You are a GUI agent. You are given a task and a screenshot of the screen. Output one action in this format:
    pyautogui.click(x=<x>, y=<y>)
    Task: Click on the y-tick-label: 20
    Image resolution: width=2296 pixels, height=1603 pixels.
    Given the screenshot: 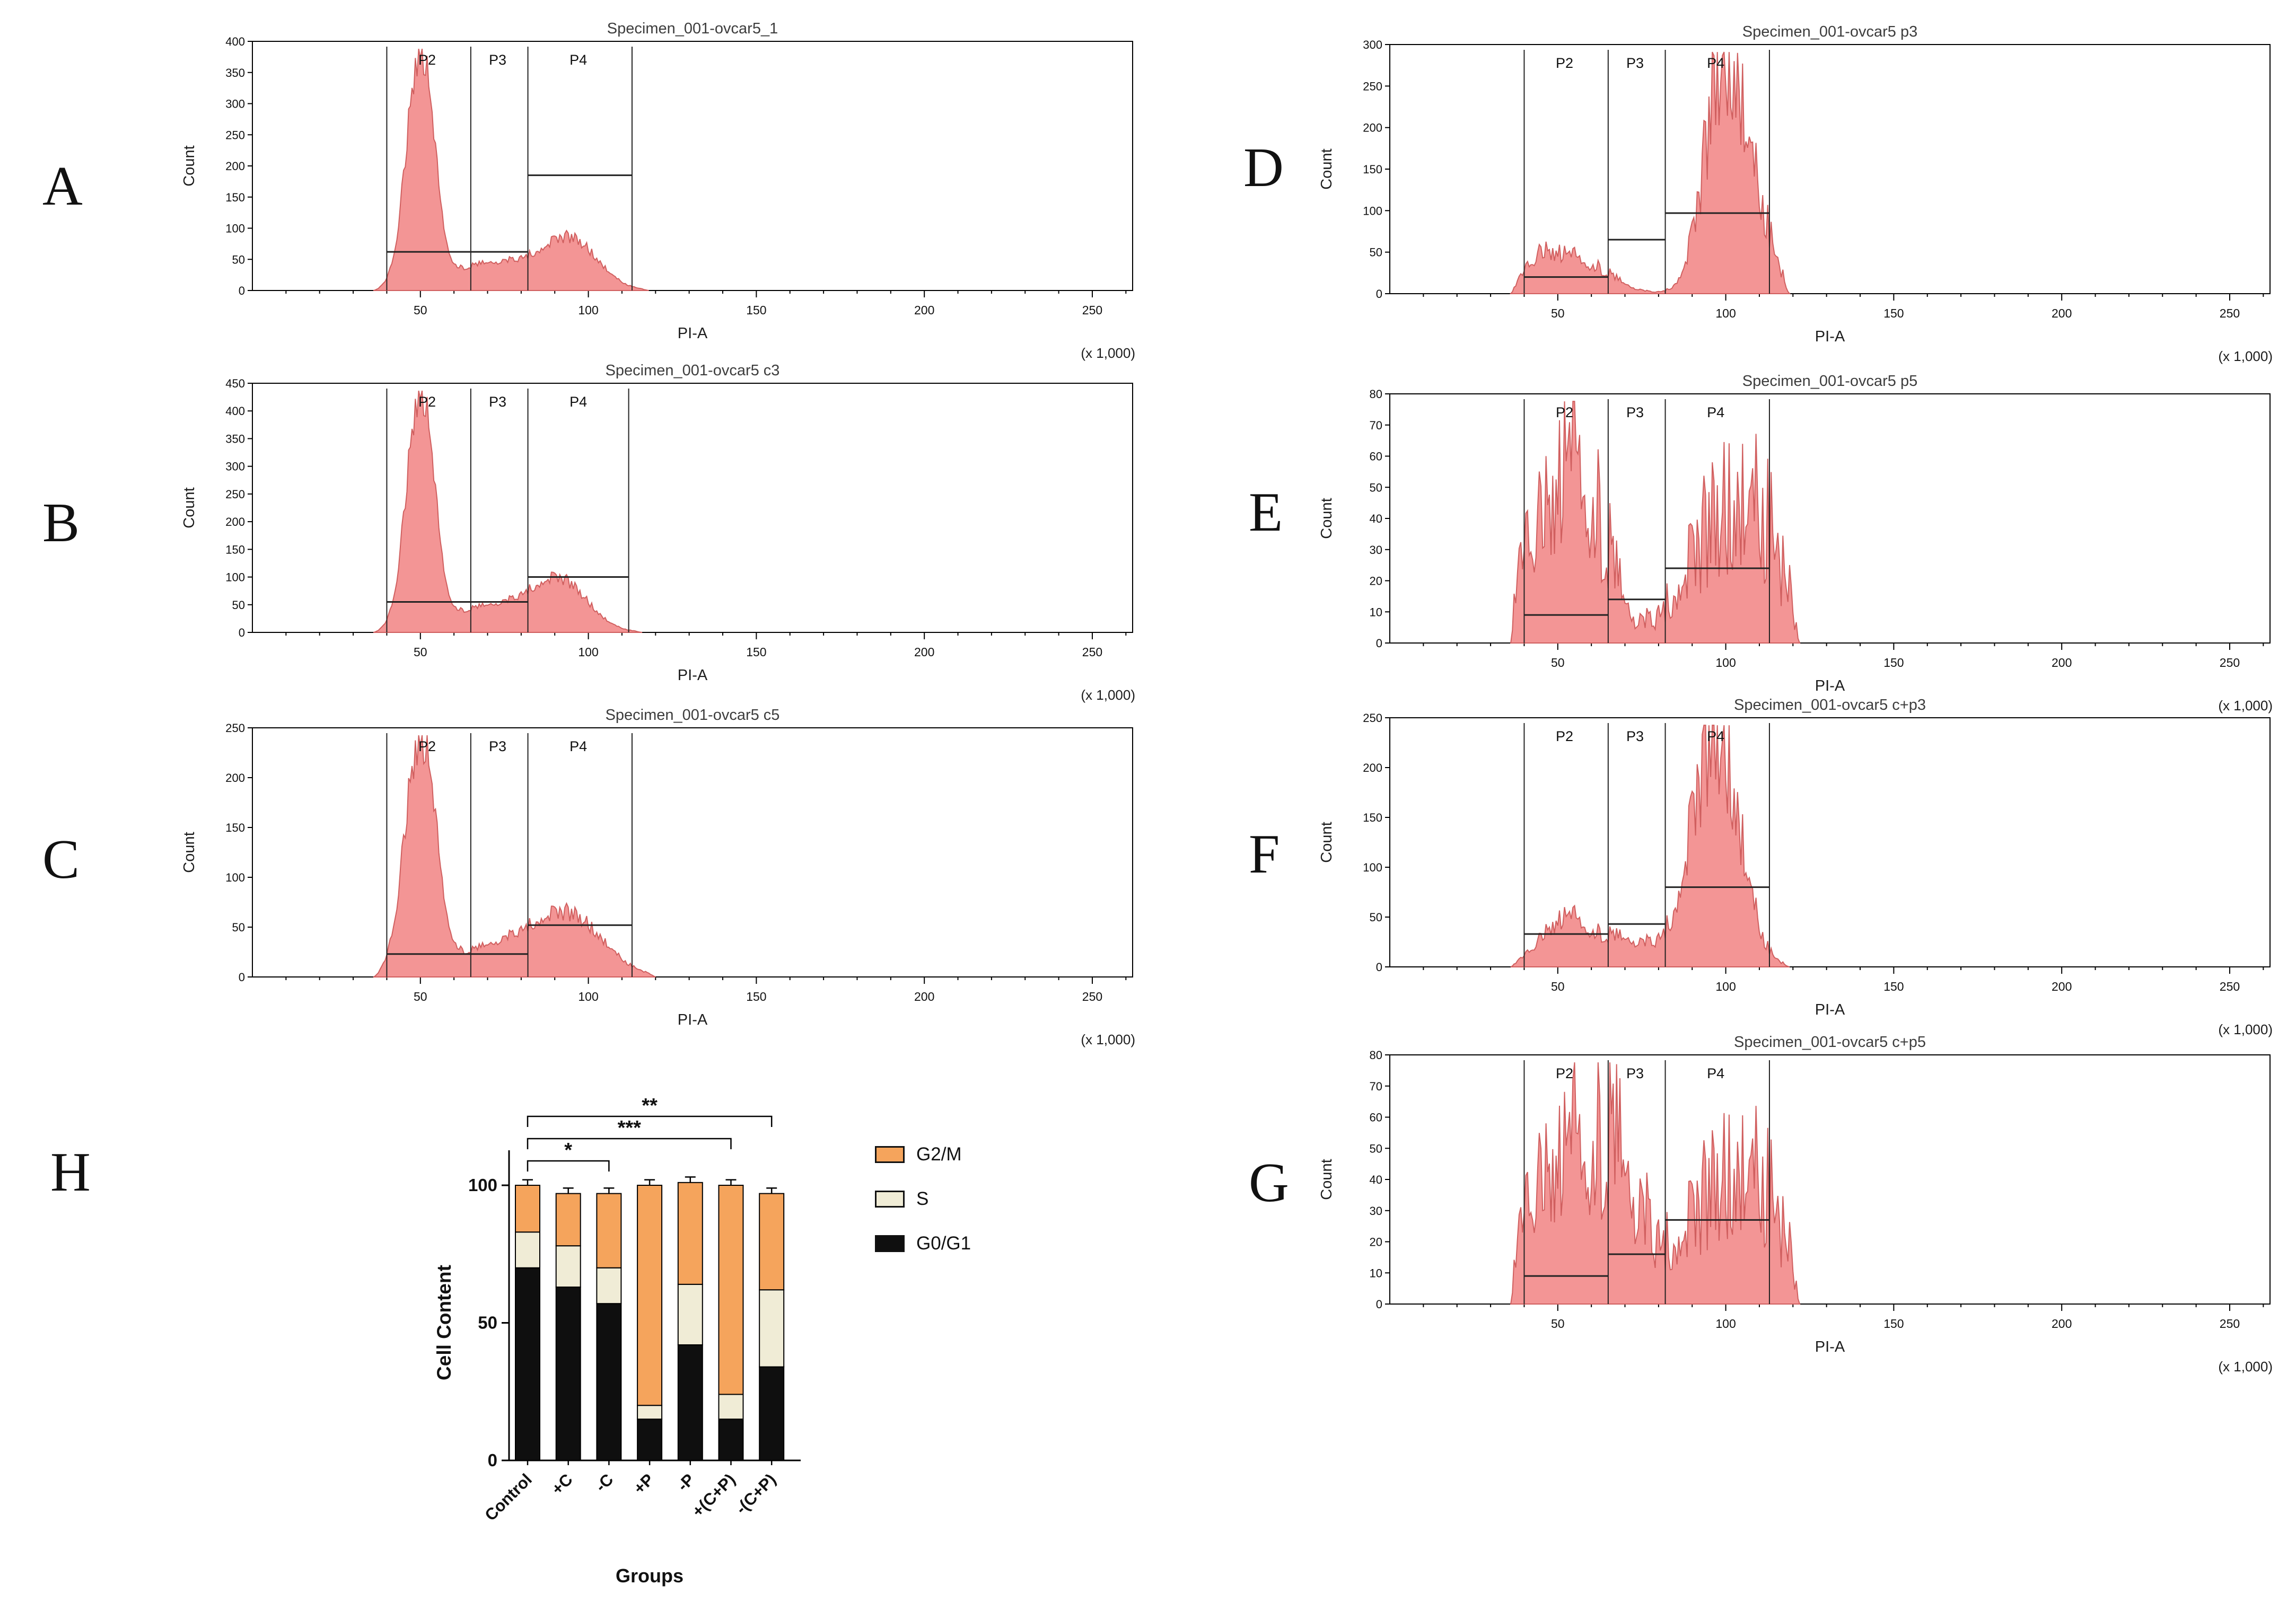 What is the action you would take?
    pyautogui.click(x=1376, y=1242)
    